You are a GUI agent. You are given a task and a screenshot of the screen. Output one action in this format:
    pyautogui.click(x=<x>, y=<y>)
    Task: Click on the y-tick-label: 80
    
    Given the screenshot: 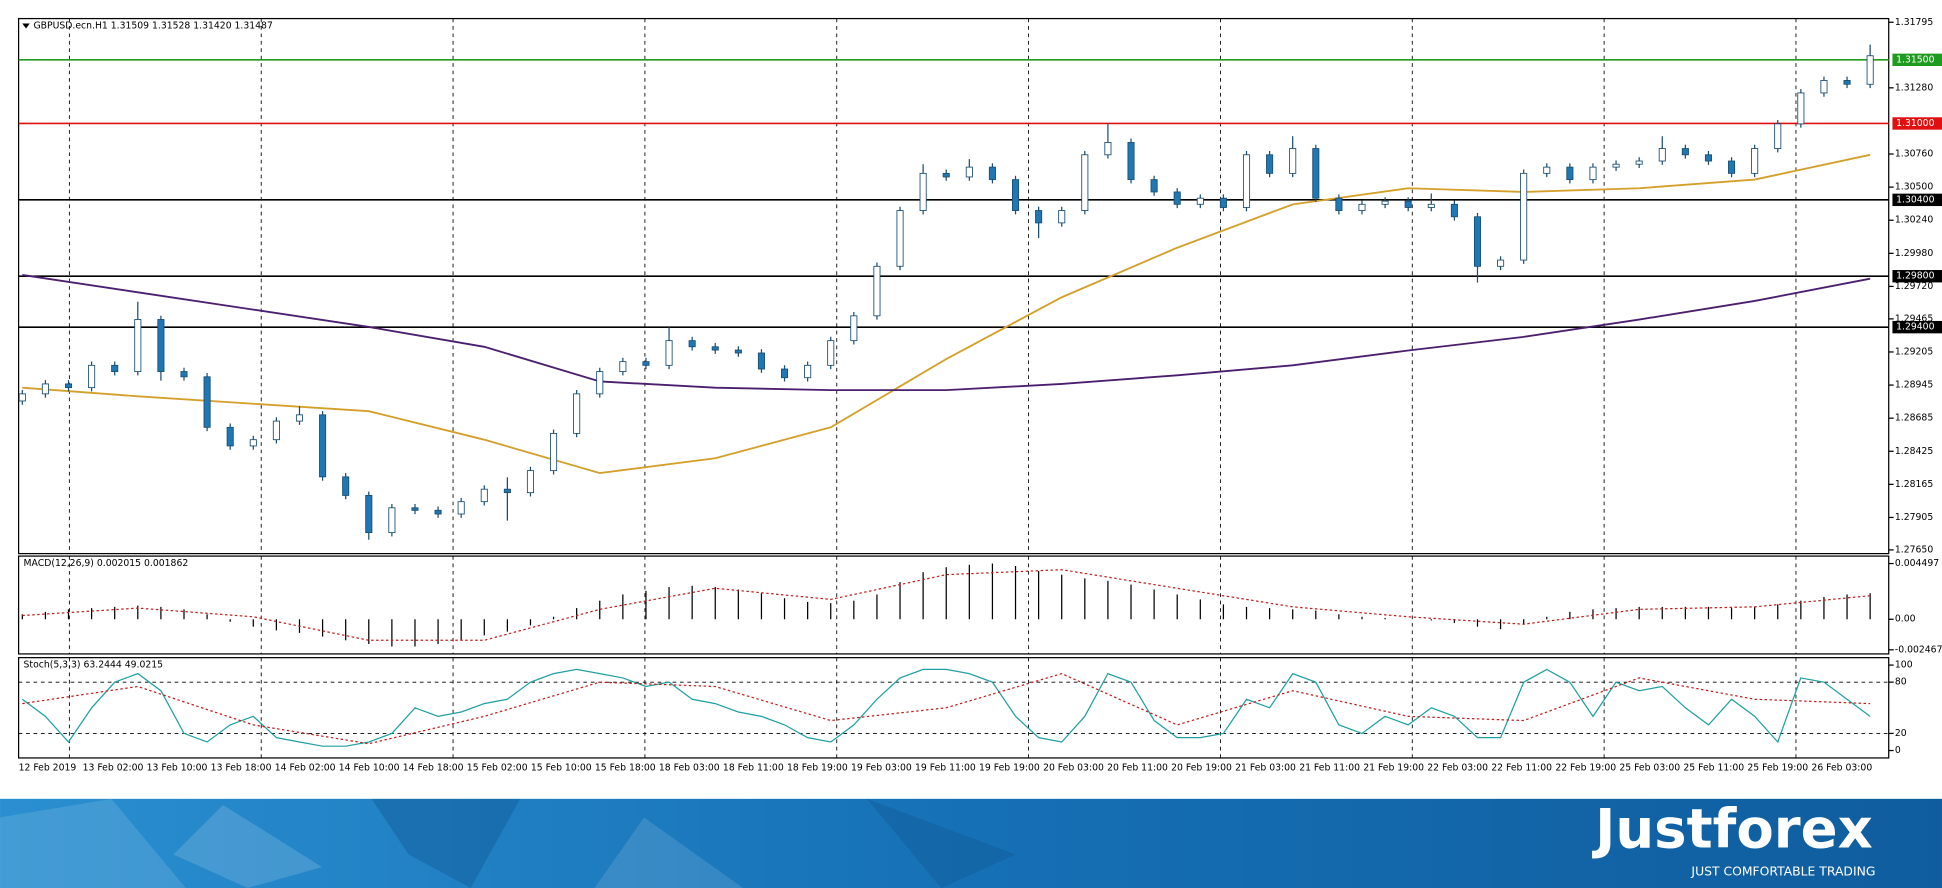 What is the action you would take?
    pyautogui.click(x=1901, y=682)
    